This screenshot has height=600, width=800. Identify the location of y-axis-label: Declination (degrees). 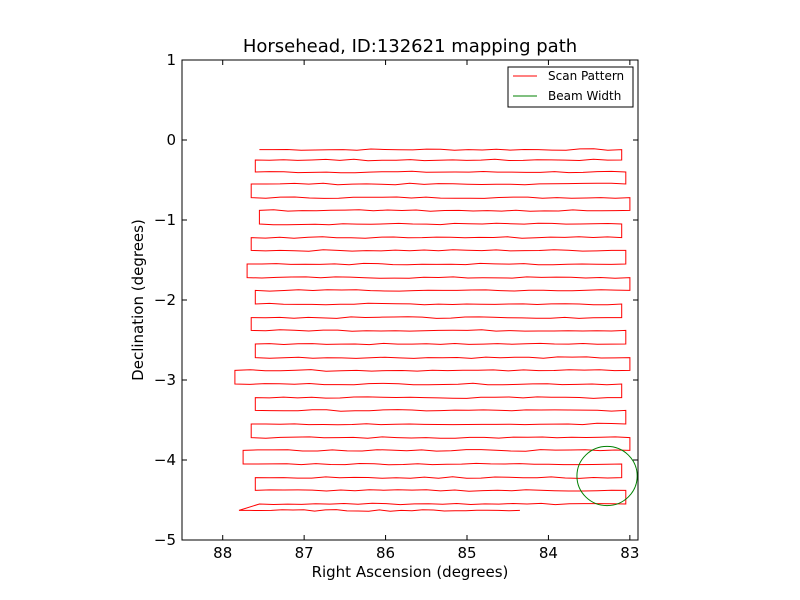
(138, 300).